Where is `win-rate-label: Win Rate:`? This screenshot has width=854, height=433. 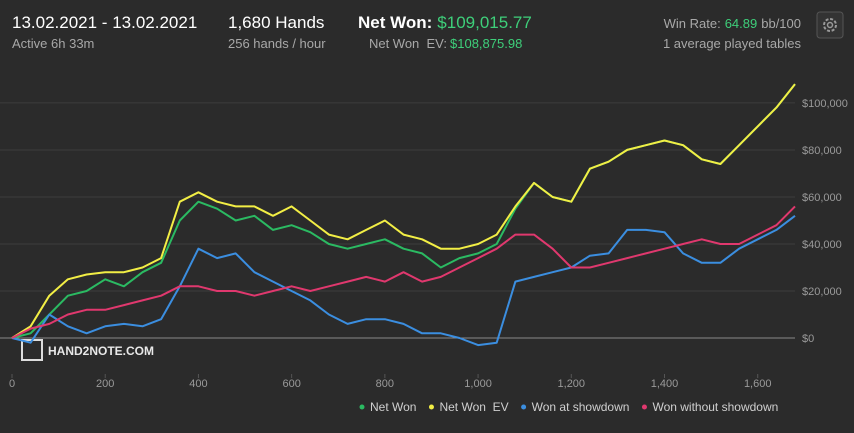 win-rate-label: Win Rate: is located at coordinates (692, 23).